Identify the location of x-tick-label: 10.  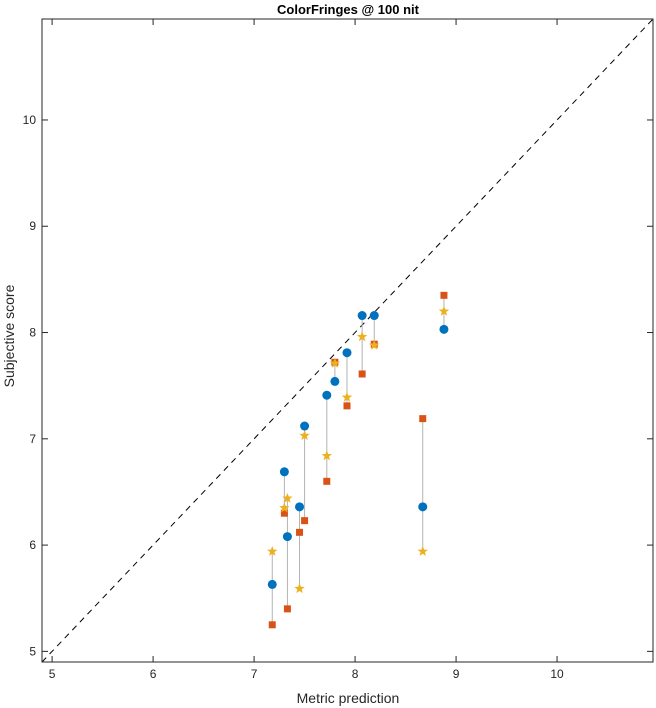
(557, 674).